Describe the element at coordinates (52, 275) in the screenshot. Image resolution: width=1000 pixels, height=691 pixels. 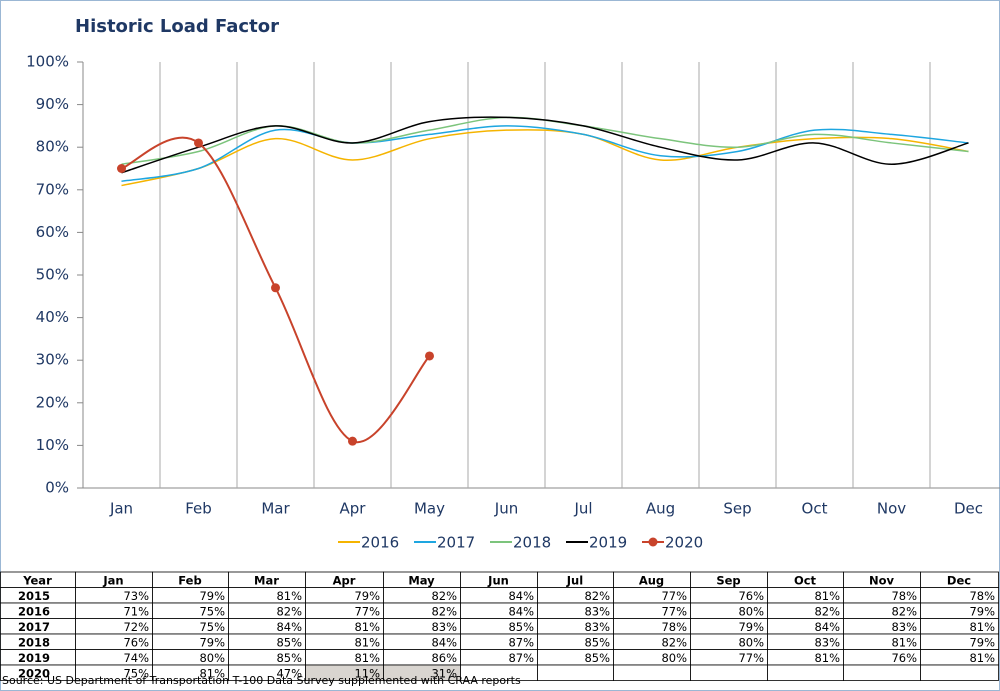
I see `y-tick-label: 50%` at that location.